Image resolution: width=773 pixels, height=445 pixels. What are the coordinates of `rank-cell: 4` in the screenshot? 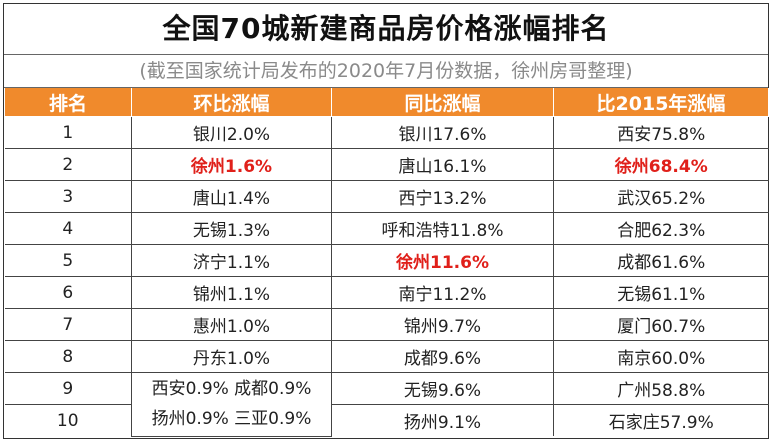 It's located at (68, 228).